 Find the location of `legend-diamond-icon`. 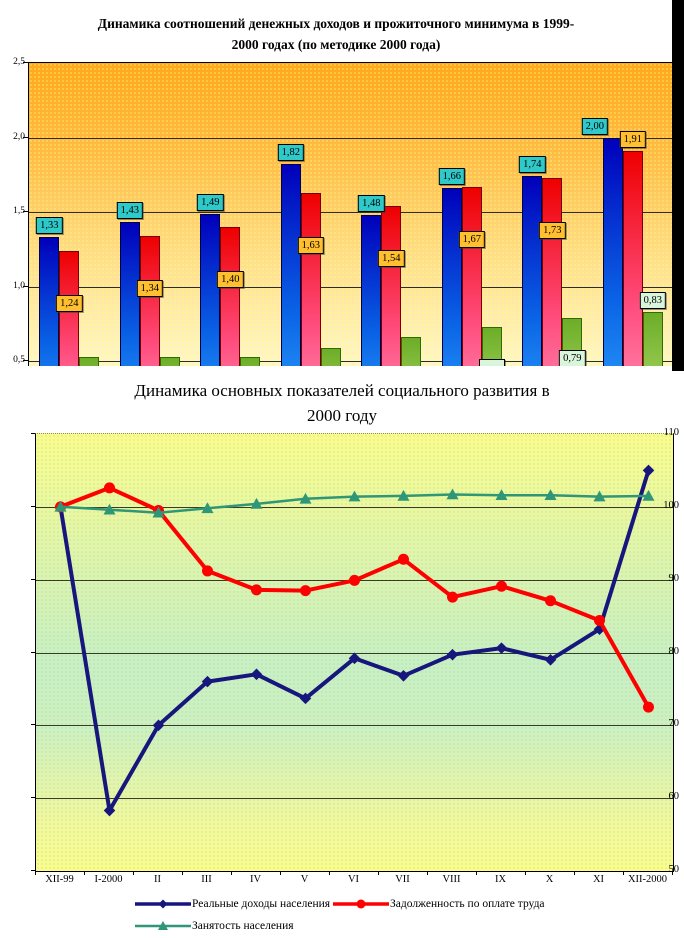

legend-diamond-icon is located at coordinates (163, 904).